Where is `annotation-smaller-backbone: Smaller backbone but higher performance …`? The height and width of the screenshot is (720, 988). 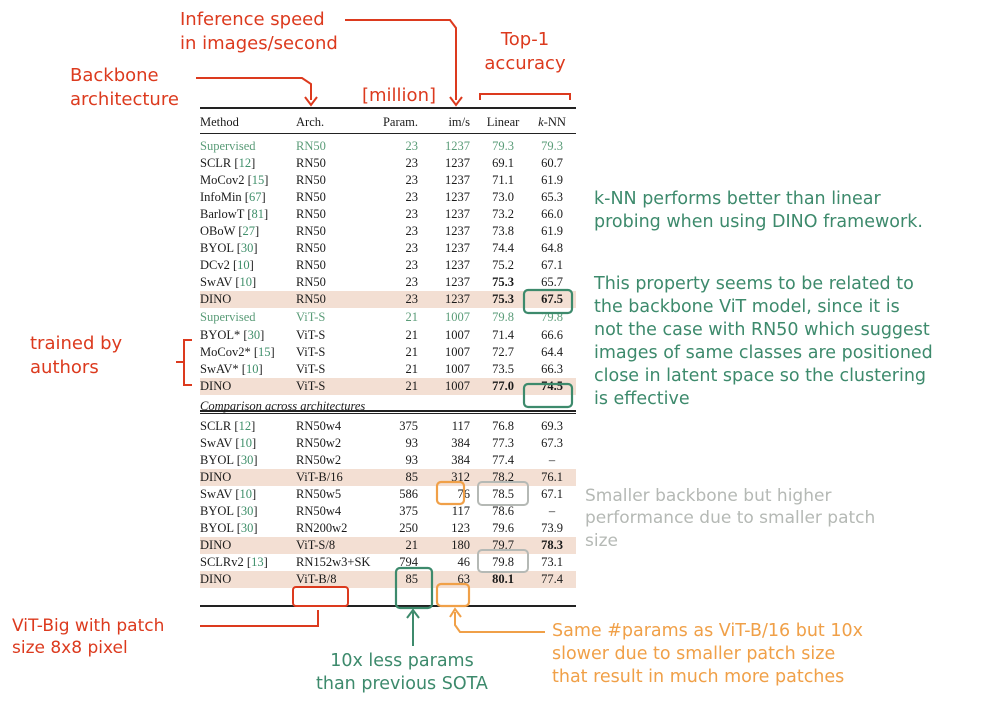
annotation-smaller-backbone: Smaller backbone but higher performance … is located at coordinates (730, 518).